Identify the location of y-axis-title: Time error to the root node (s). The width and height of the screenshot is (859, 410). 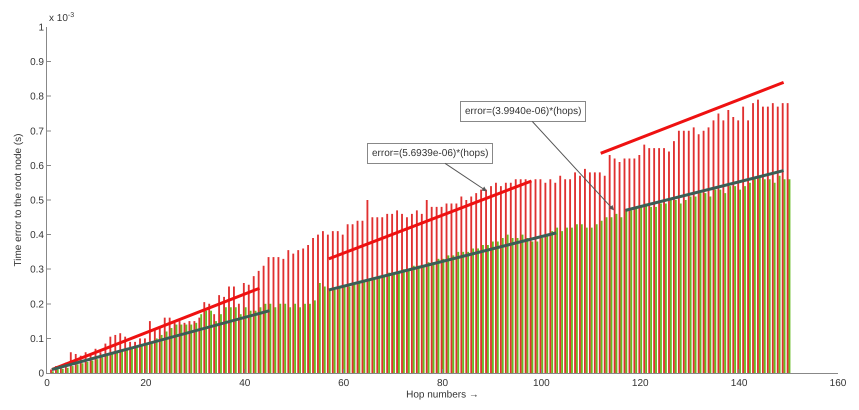
(18, 200).